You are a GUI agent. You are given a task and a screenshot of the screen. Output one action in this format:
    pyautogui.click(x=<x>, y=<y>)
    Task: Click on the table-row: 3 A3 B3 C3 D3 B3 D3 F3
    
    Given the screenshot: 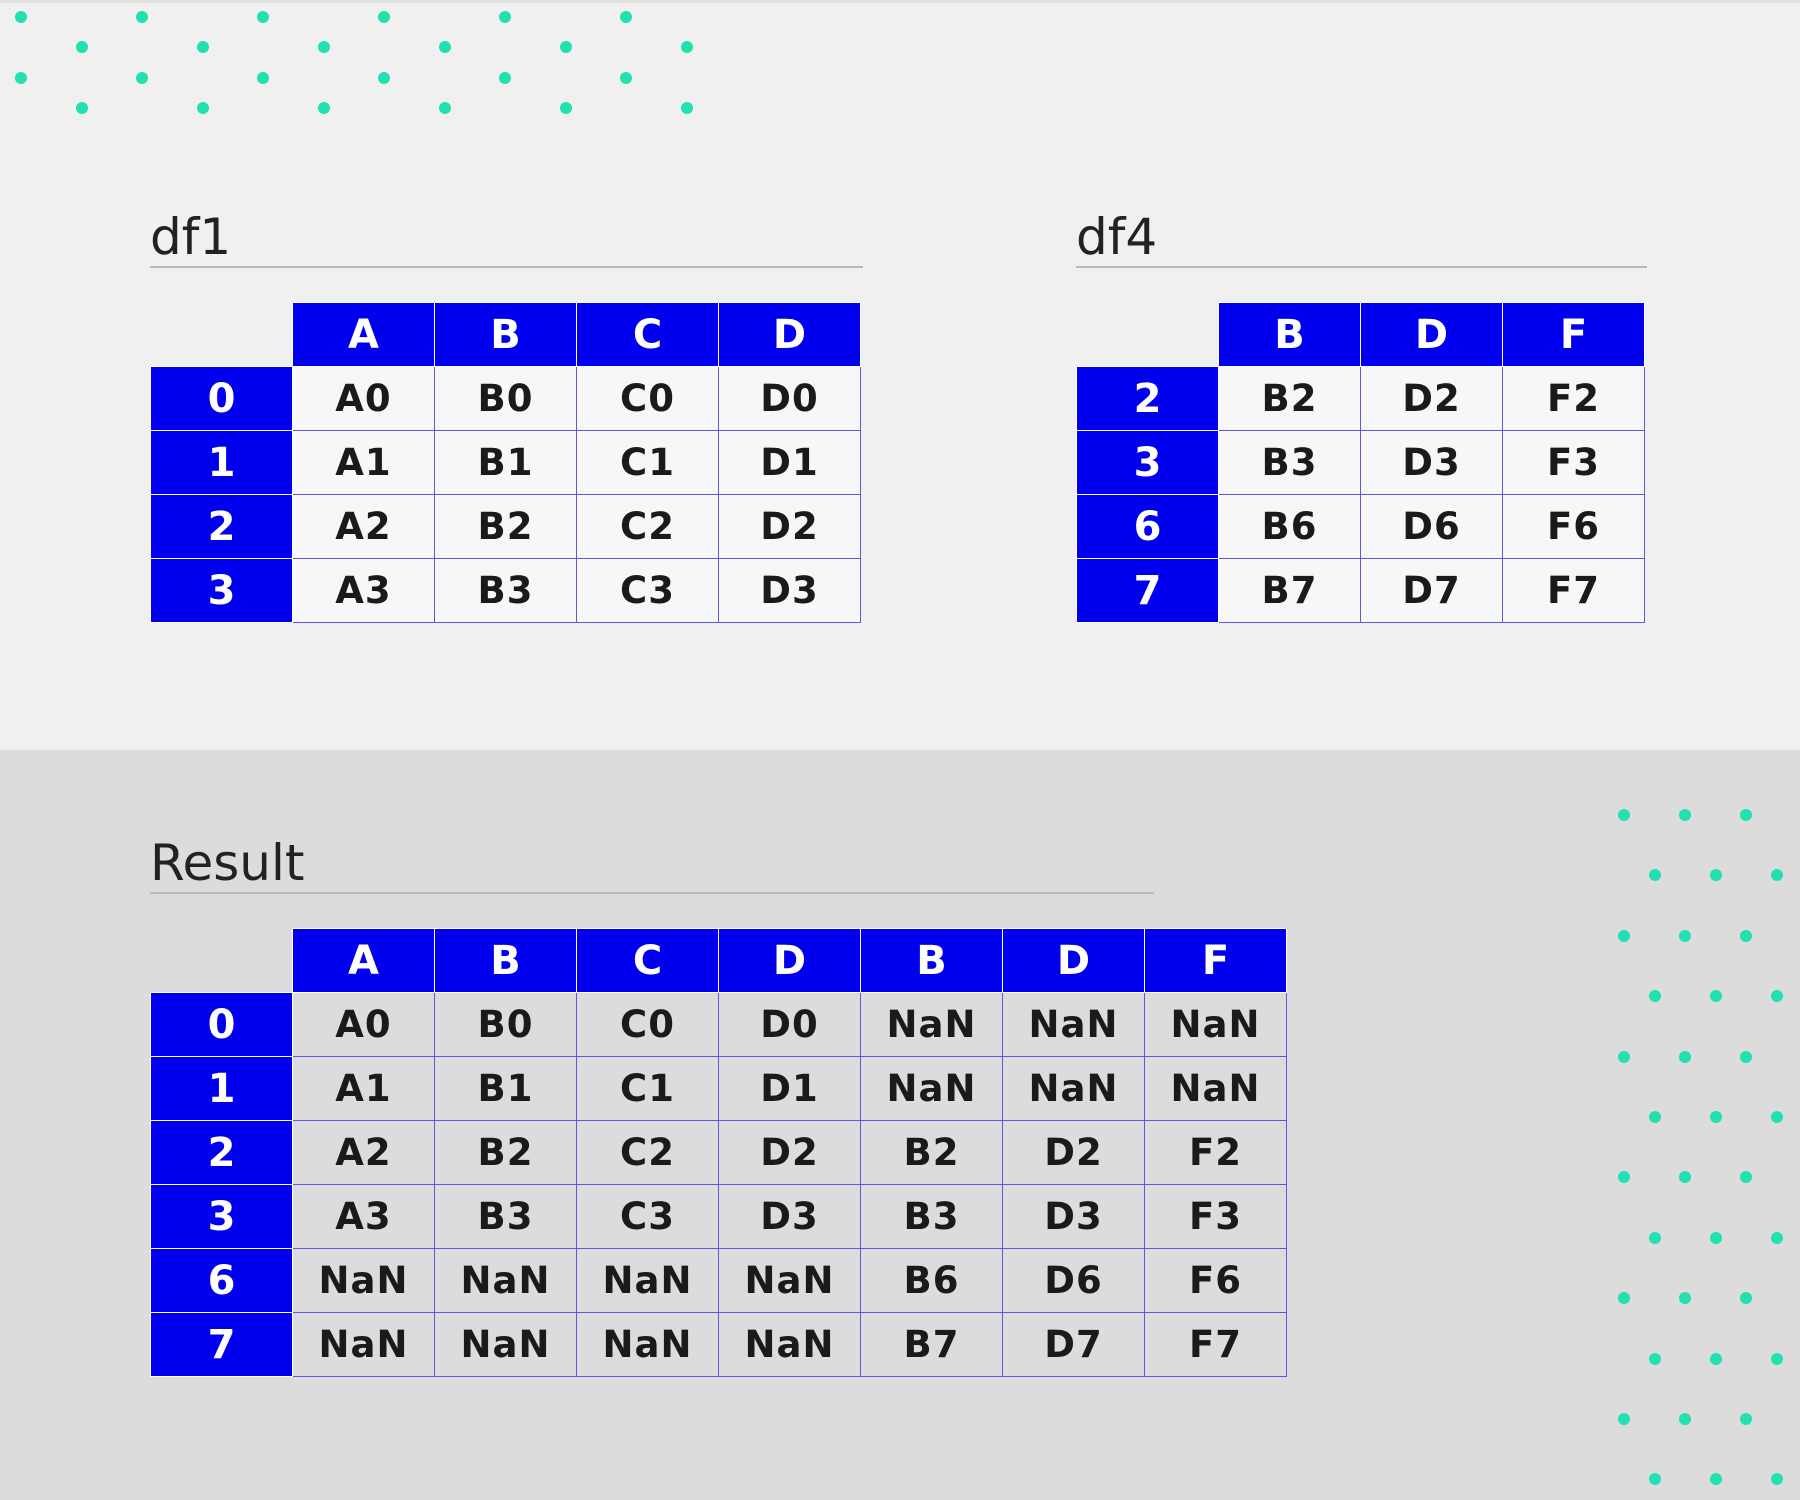 What is the action you would take?
    pyautogui.click(x=718, y=1216)
    